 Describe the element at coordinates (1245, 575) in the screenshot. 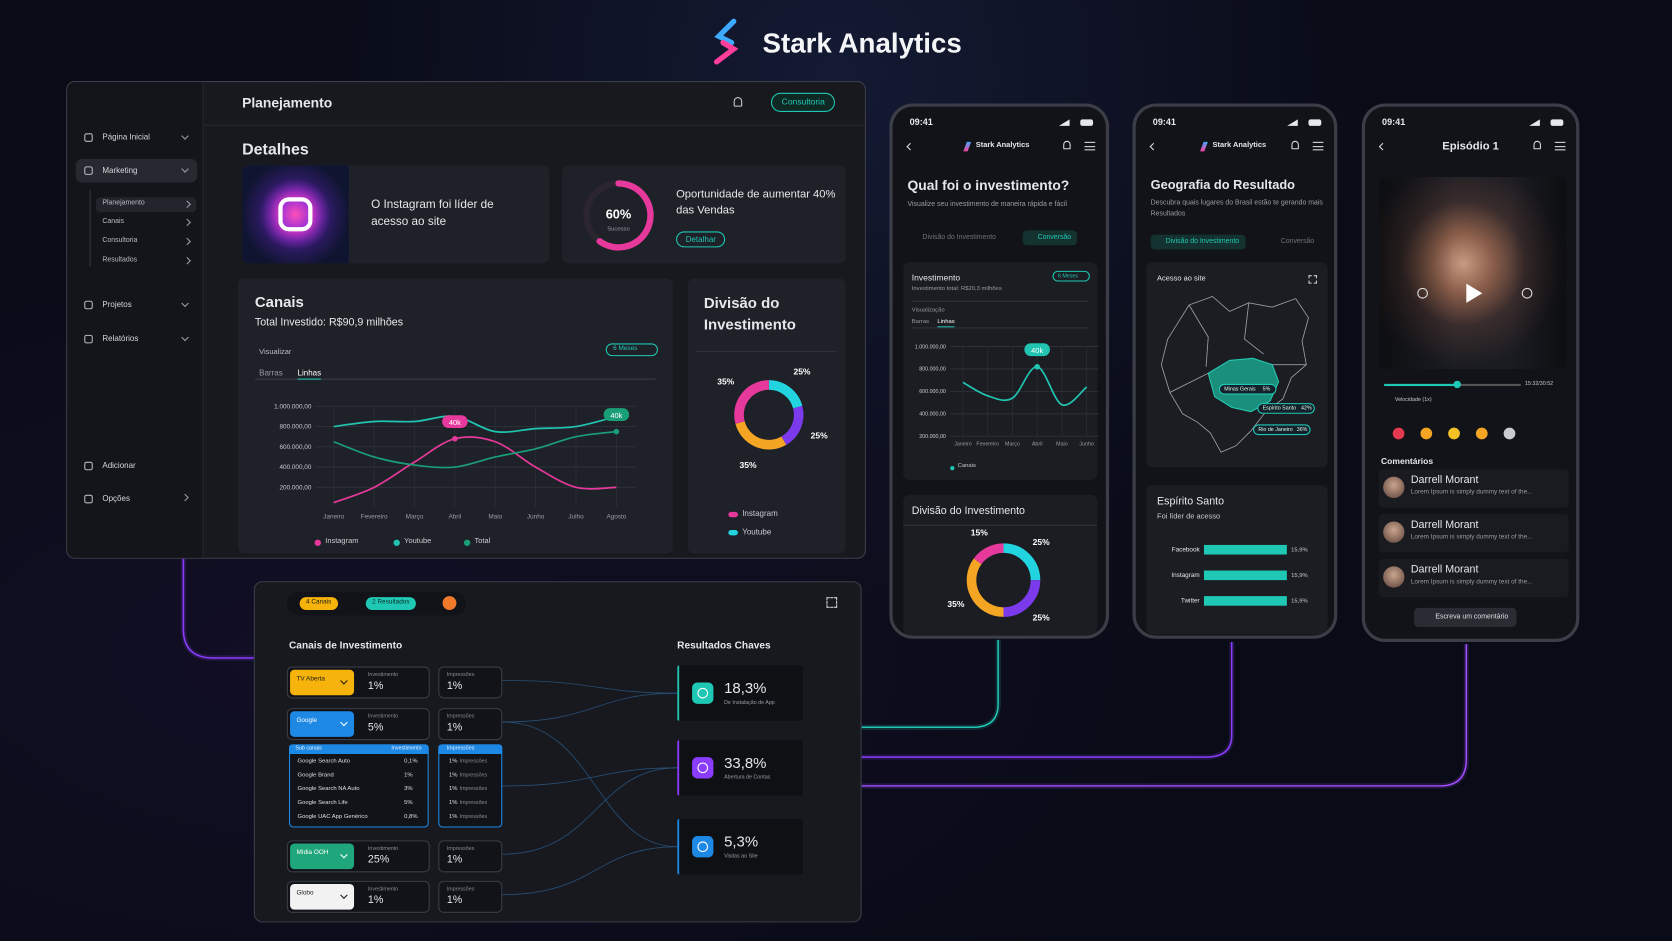

I see `bar` at that location.